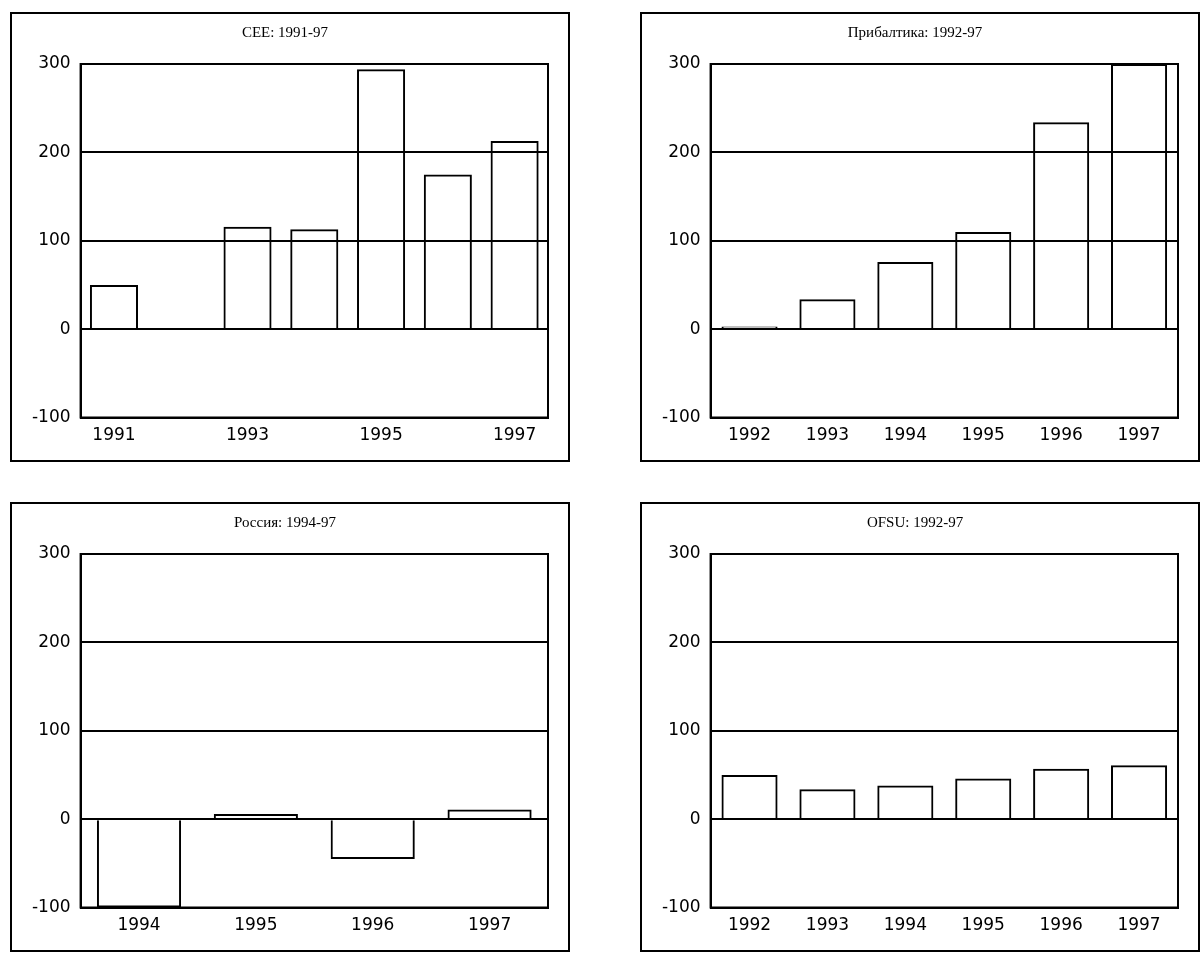 This screenshot has width=1203, height=958. I want to click on chart-title: OFSU: 1992-97, so click(915, 521).